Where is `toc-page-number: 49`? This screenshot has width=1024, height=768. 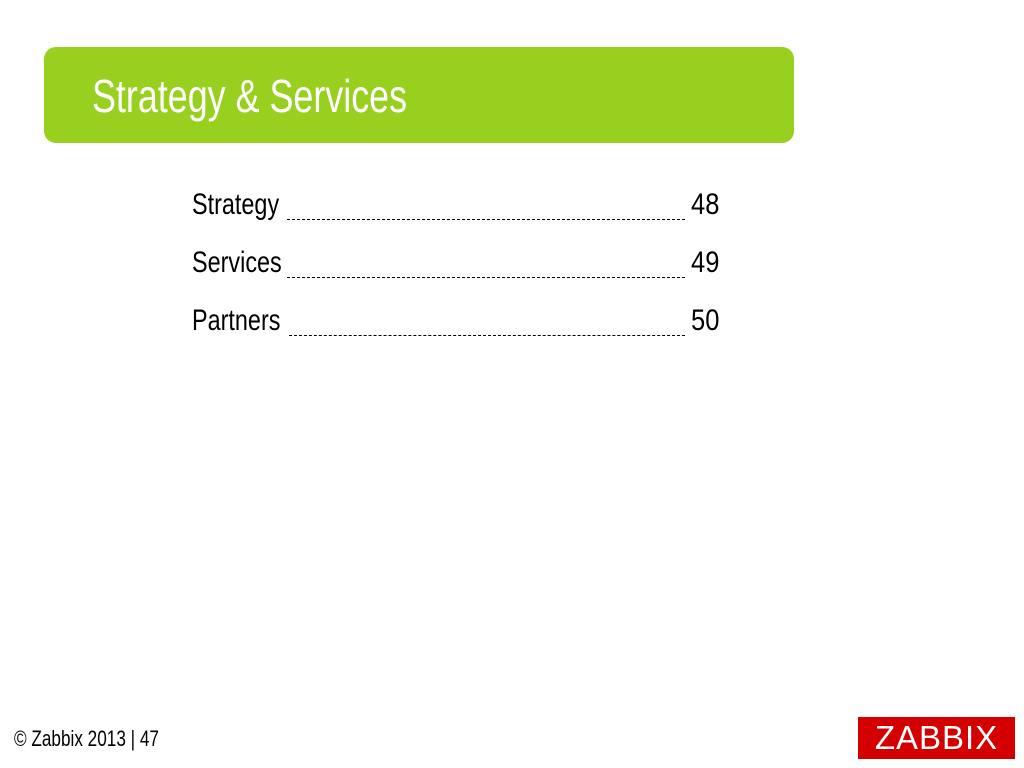 toc-page-number: 49 is located at coordinates (704, 262).